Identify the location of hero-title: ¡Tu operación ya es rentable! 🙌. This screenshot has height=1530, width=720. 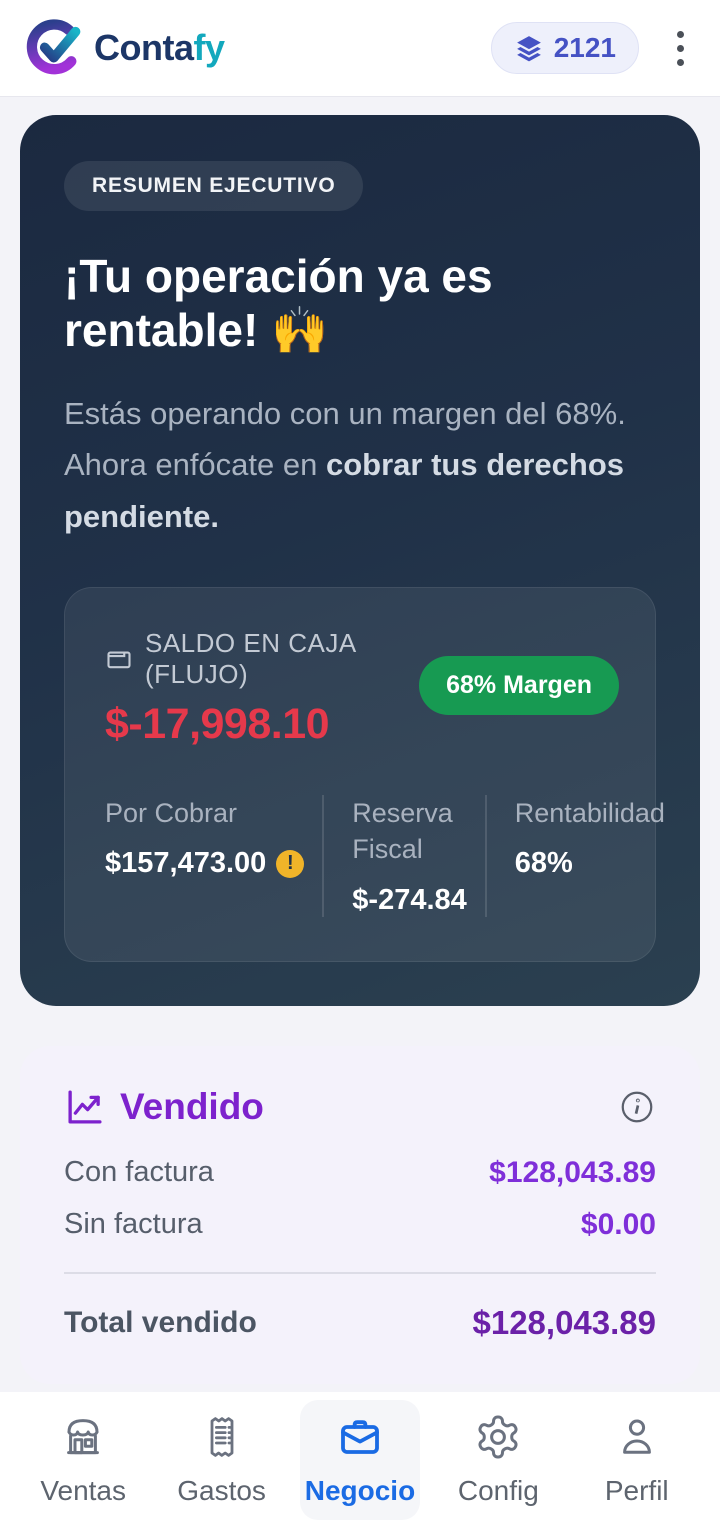
(278, 303).